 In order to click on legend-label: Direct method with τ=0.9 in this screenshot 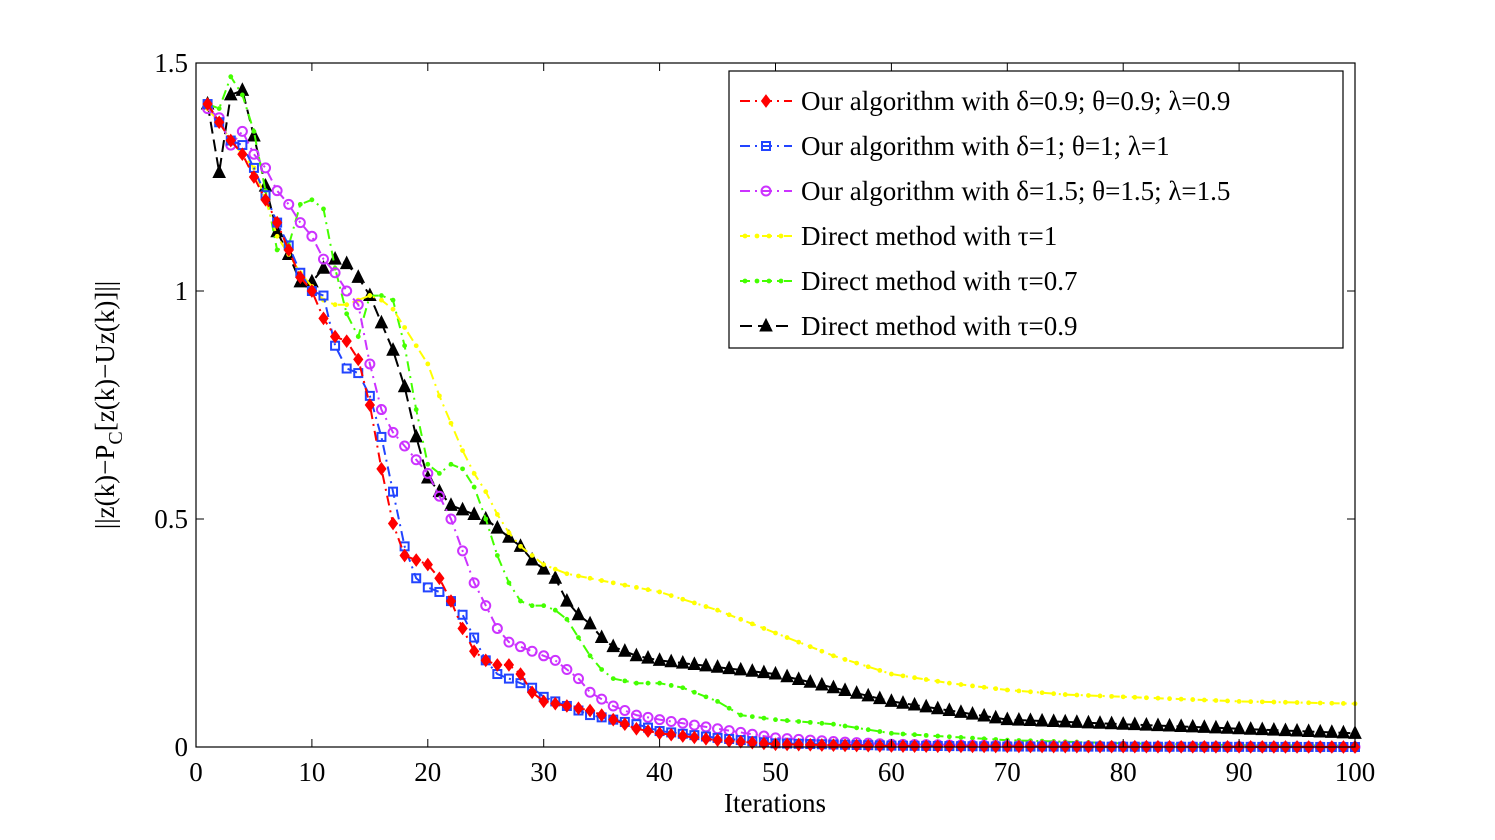, I will do `click(939, 326)`.